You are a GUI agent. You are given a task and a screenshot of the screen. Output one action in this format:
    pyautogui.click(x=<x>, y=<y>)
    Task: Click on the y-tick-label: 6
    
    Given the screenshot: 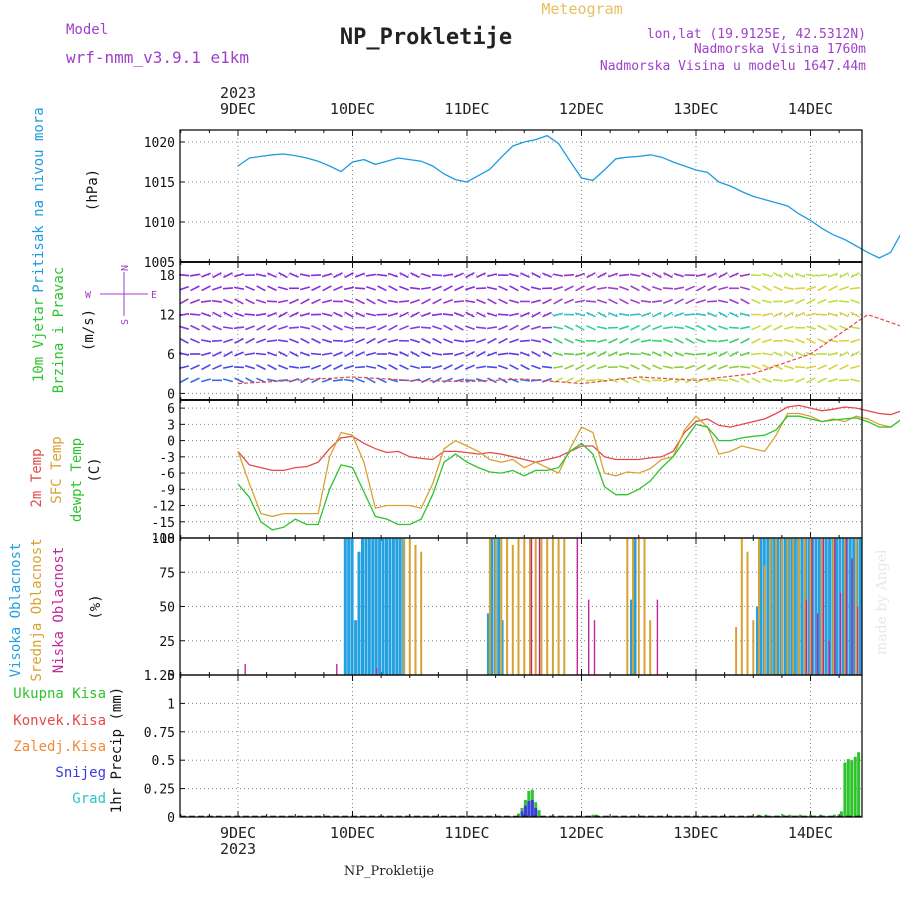 What is the action you would take?
    pyautogui.click(x=171, y=409)
    